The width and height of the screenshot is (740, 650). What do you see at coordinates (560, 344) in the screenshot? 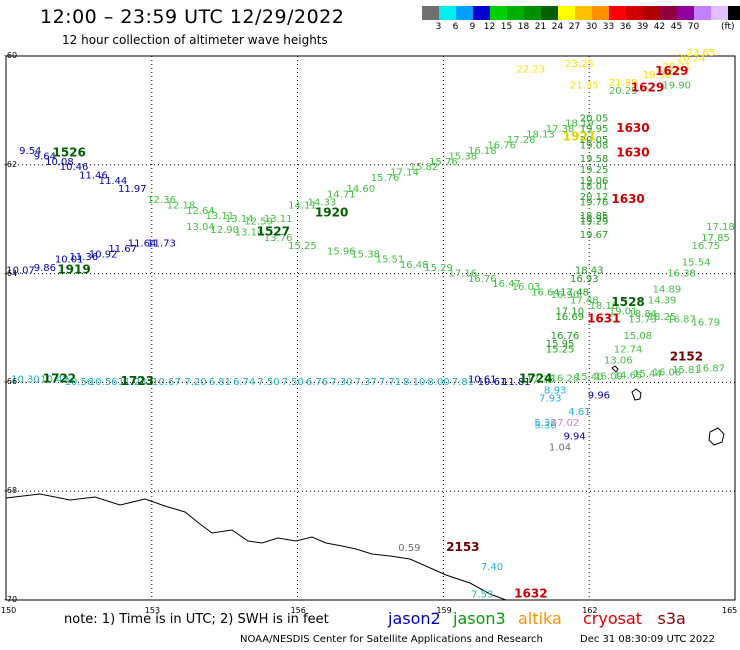
I see `wave-height-value: 15.95` at bounding box center [560, 344].